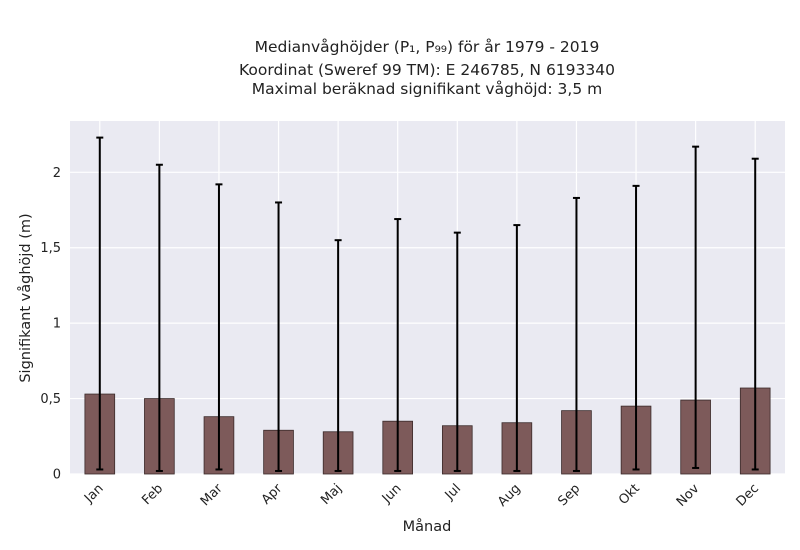  What do you see at coordinates (57, 324) in the screenshot?
I see `y-tick-label: 1` at bounding box center [57, 324].